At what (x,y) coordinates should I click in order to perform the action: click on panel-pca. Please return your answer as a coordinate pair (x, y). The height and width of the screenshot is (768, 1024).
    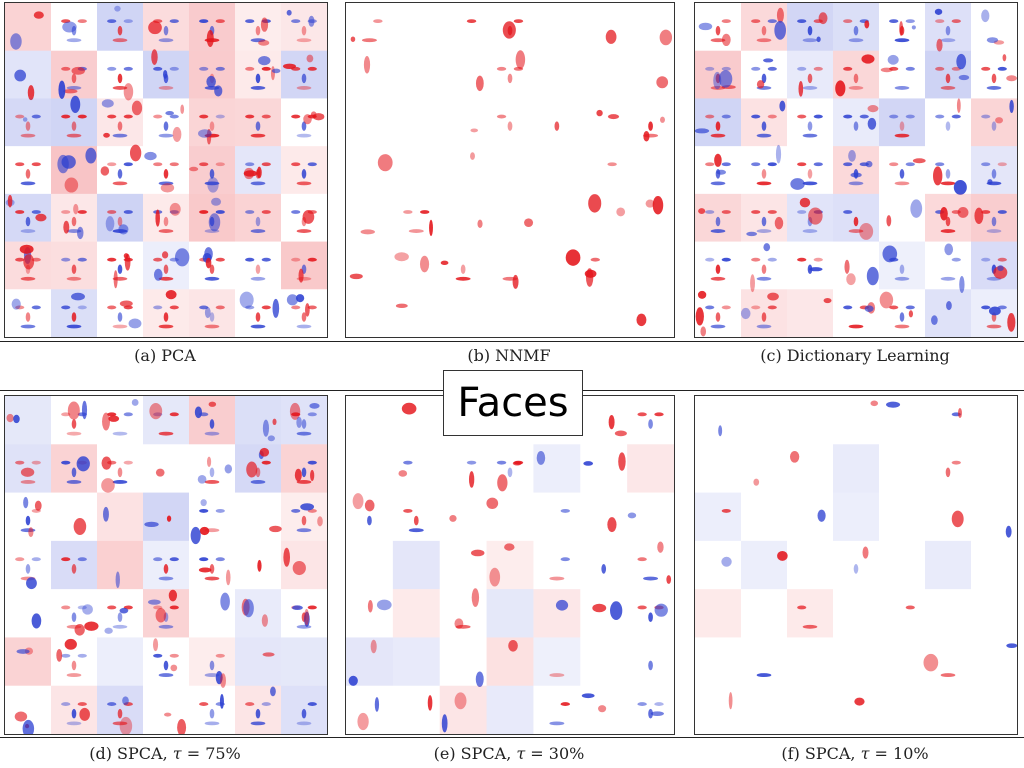
    Looking at the image, I should click on (166, 170).